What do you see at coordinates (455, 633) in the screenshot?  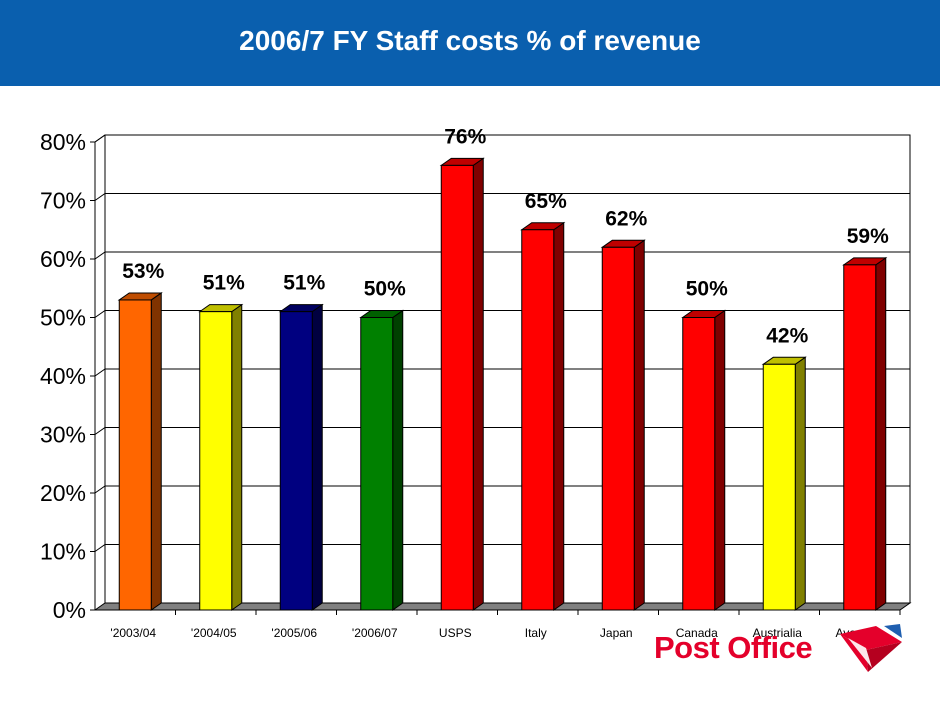 I see `x-tick-label: USPS` at bounding box center [455, 633].